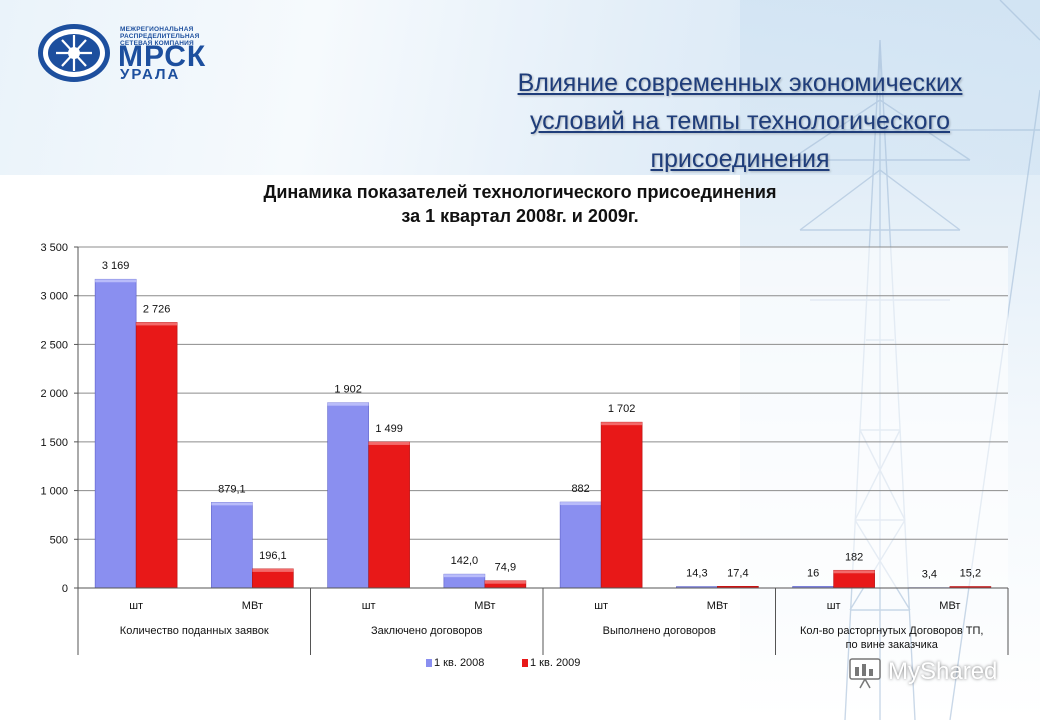 Image resolution: width=1040 pixels, height=720 pixels. I want to click on slide-title-line: условий на темпы технологического, so click(740, 121).